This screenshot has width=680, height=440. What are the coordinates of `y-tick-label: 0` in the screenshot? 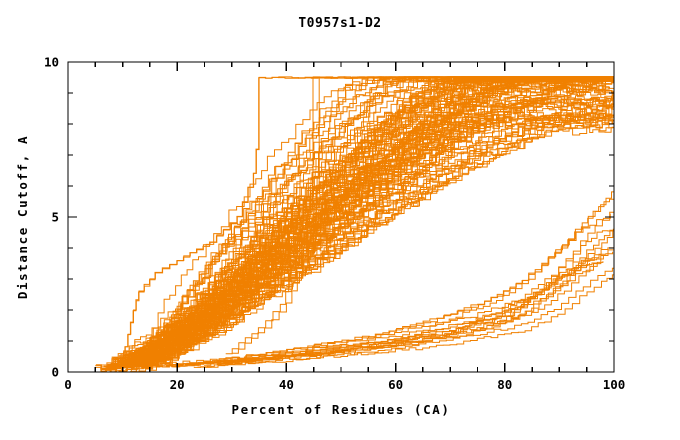 It's located at (55, 372).